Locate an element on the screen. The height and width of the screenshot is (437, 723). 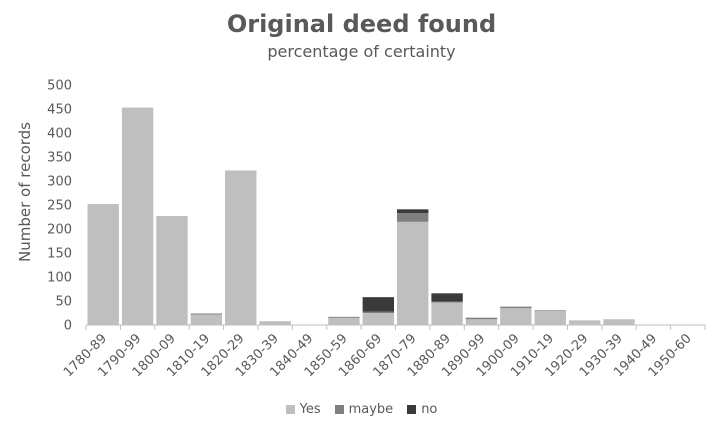
legend-item-no: no is located at coordinates (422, 409).